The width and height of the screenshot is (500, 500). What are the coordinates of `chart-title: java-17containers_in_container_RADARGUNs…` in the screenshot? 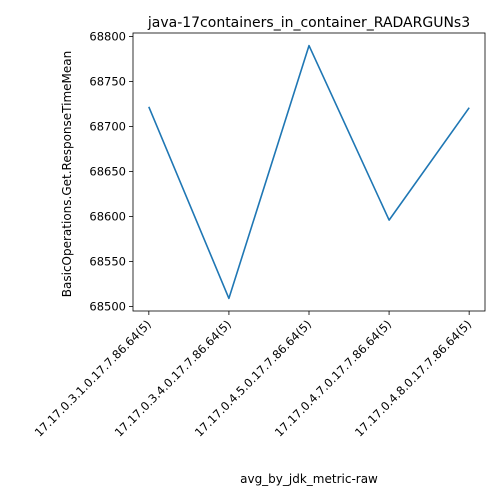 It's located at (308, 23).